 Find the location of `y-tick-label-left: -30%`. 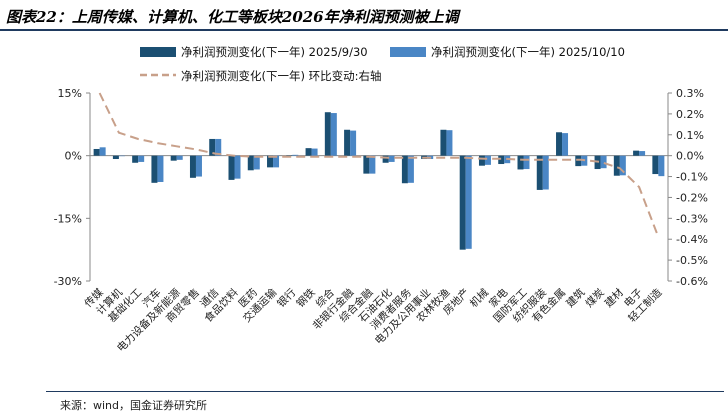

y-tick-label-left: -30% is located at coordinates (68, 281).